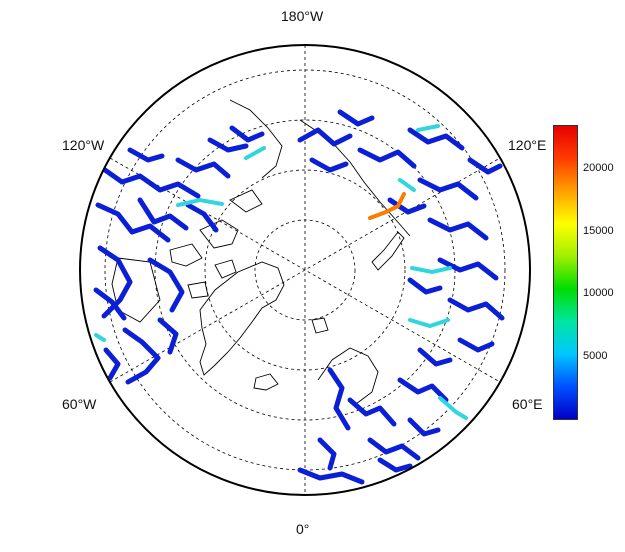 Image resolution: width=625 pixels, height=552 pixels. Describe the element at coordinates (242, 318) in the screenshot. I see `greenland-outline` at that location.